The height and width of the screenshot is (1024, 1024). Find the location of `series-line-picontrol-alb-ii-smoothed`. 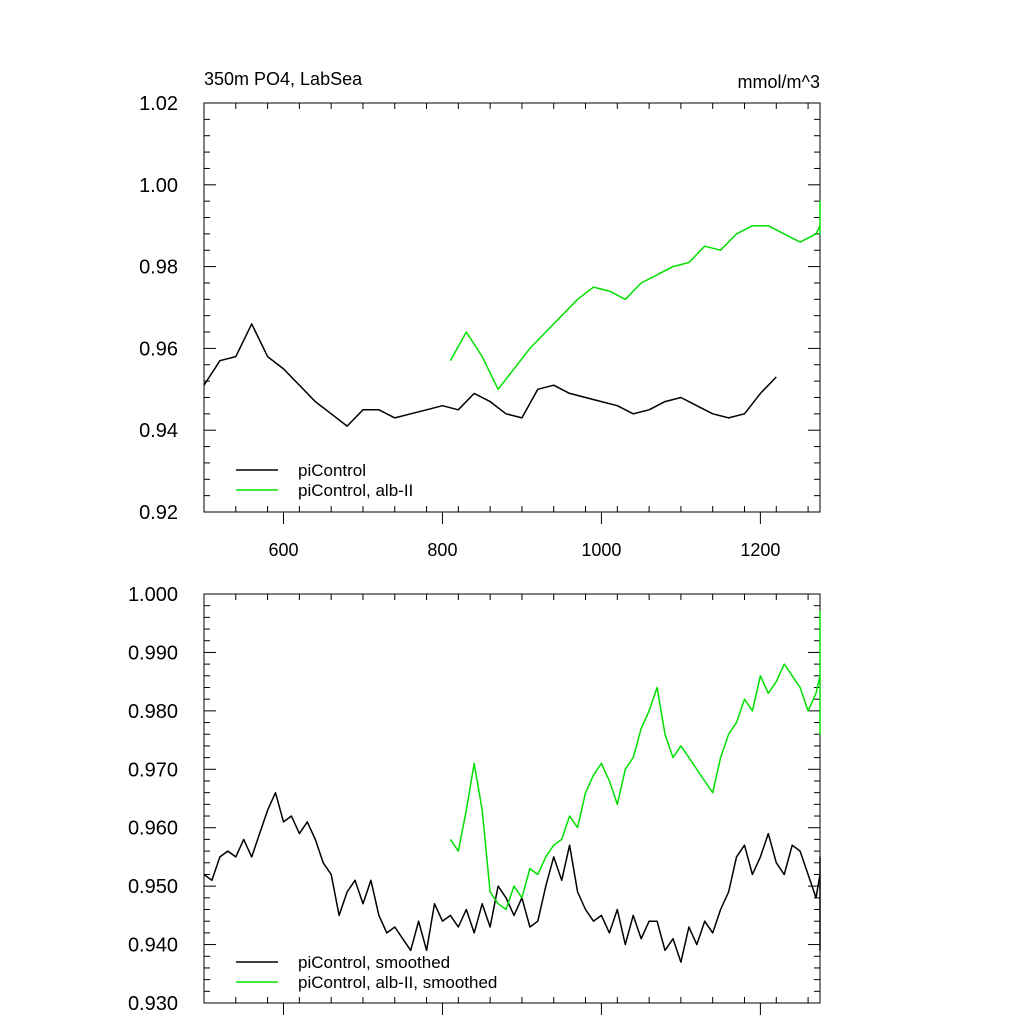

series-line-picontrol-alb-ii-smoothed is located at coordinates (635, 760).